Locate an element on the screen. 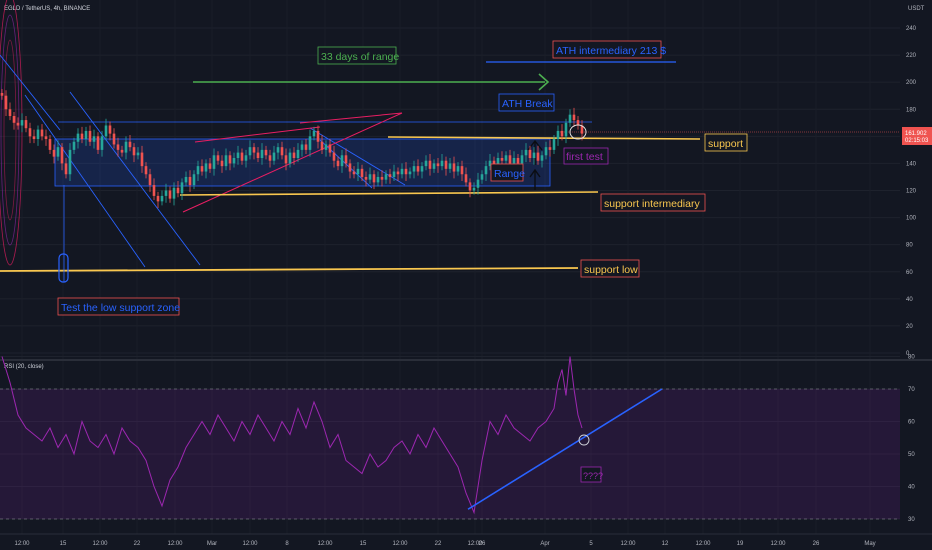 The height and width of the screenshot is (550, 932). price-candles is located at coordinates (292, 148).